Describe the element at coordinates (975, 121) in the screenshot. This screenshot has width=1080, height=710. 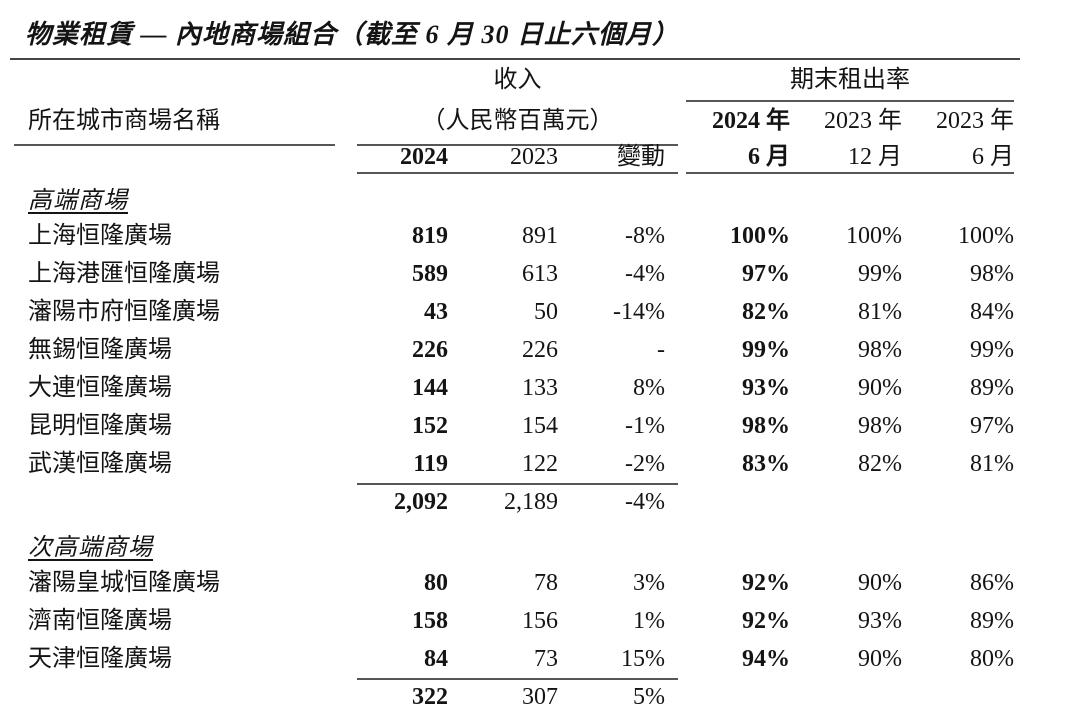
I see `occupancy-header-2023-jun-year: 2023 年` at that location.